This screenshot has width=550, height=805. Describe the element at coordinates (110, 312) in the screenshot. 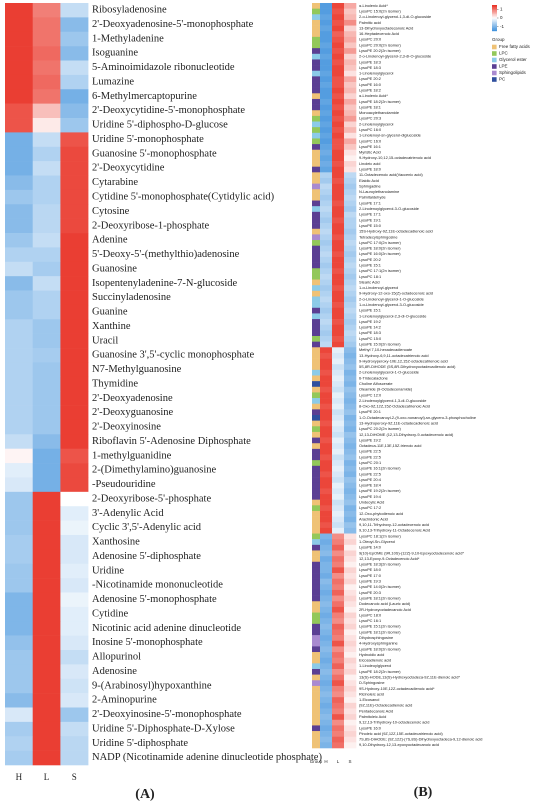

I see `row-label: Guanine` at that location.